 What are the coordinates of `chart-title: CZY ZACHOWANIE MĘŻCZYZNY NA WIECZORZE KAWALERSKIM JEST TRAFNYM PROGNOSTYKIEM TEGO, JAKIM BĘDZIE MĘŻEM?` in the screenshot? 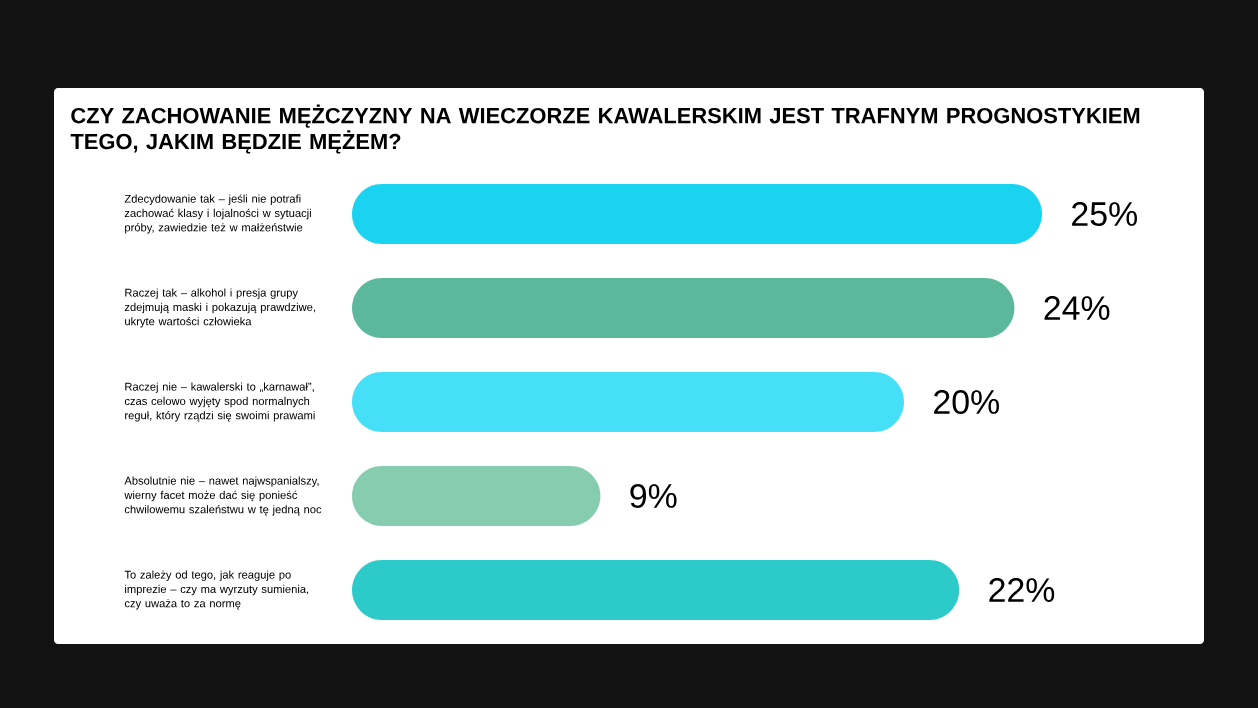 It's located at (605, 129).